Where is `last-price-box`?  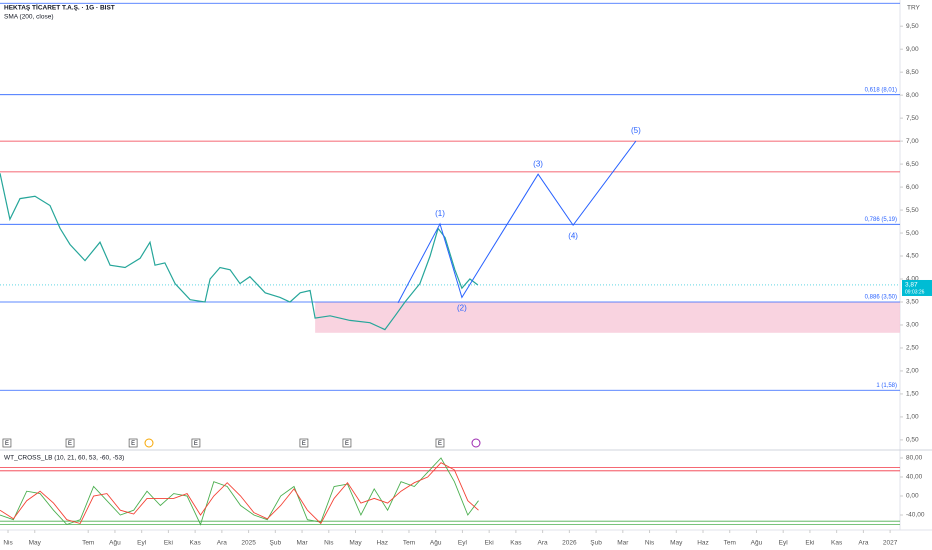 last-price-box is located at coordinates (917, 287).